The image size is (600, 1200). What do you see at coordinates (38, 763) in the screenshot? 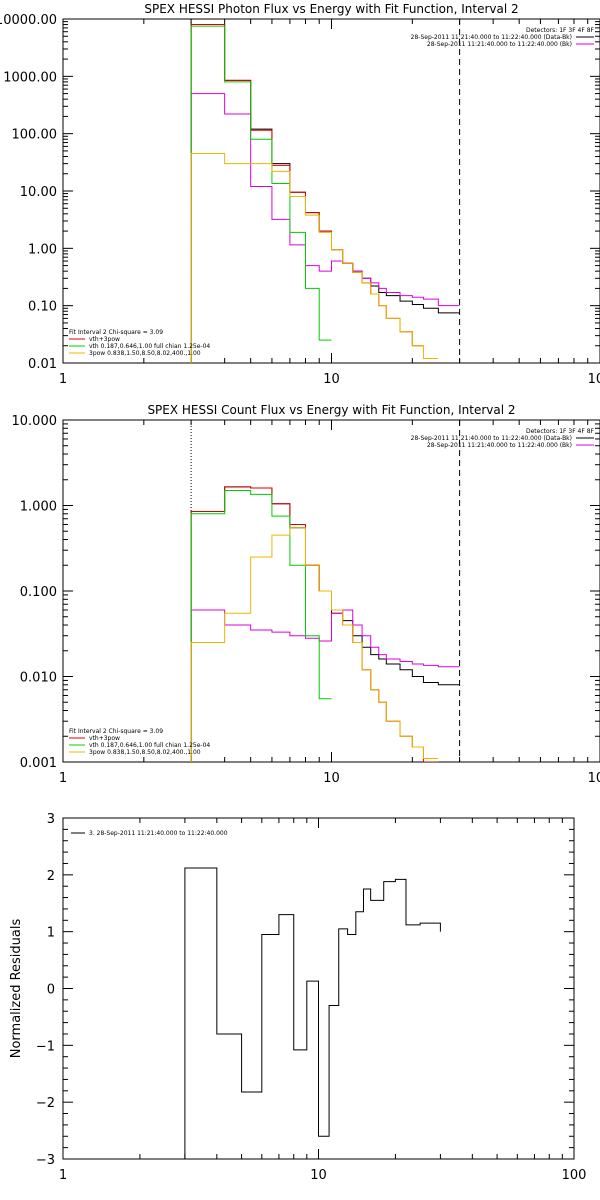
I see `y-tick-label: 0.001` at bounding box center [38, 763].